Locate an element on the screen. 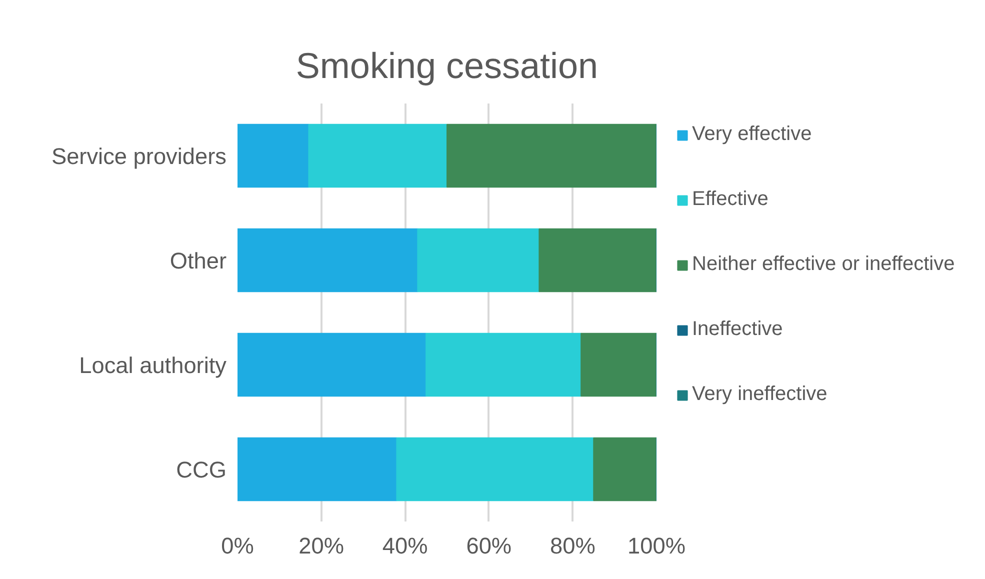 The height and width of the screenshot is (579, 985). chart-title: Smoking cessation is located at coordinates (447, 65).